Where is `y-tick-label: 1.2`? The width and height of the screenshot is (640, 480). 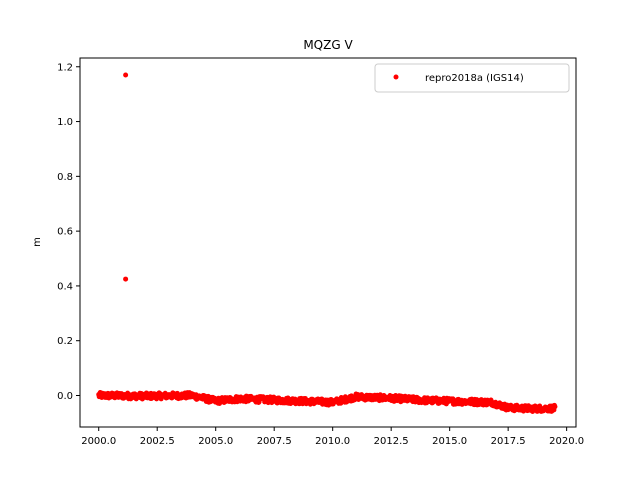 y-tick-label: 1.2 is located at coordinates (65, 67).